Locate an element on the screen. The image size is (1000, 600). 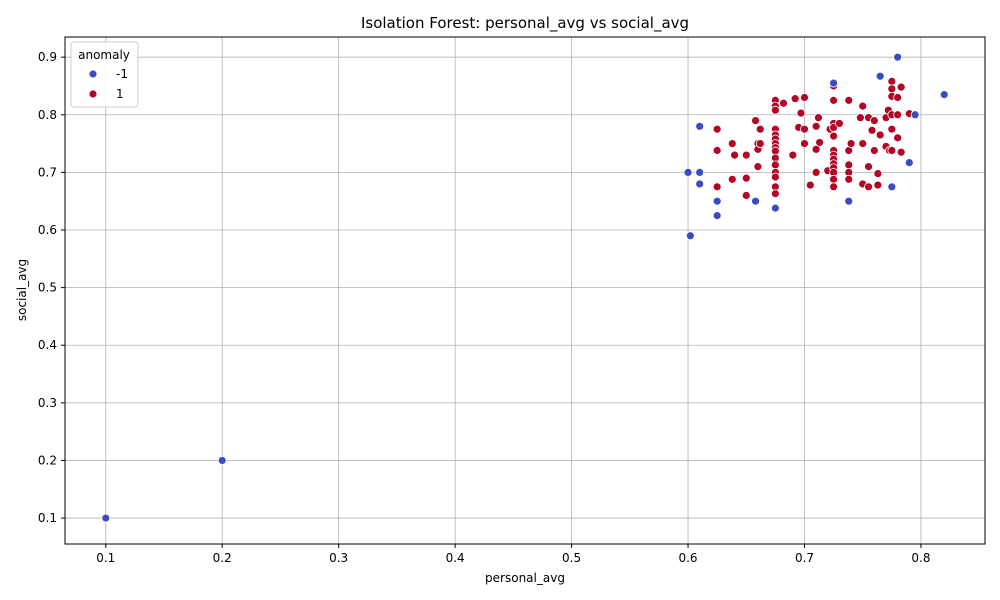
x-tick-label: 0.3 is located at coordinates (338, 558).